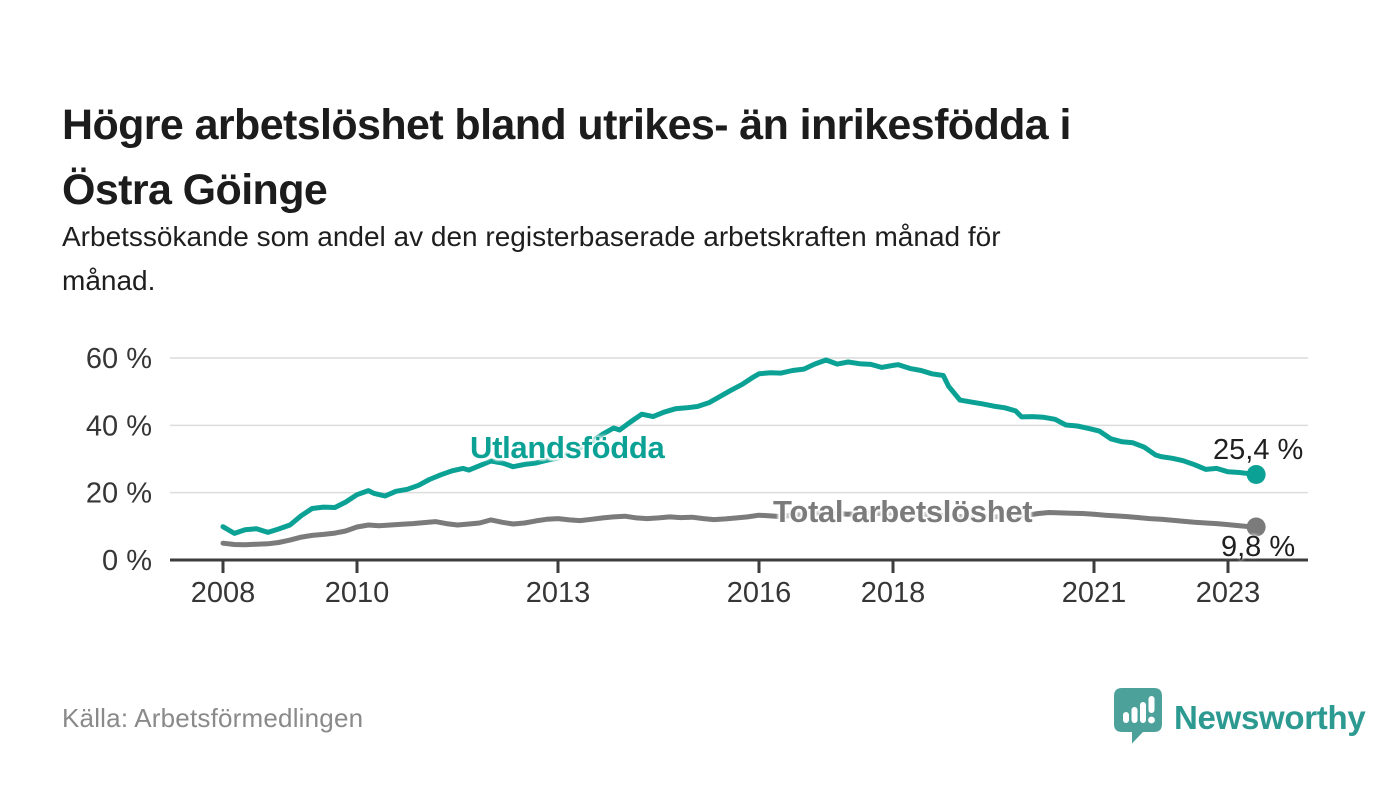  I want to click on x-tick-label-2013: 2013, so click(558, 593).